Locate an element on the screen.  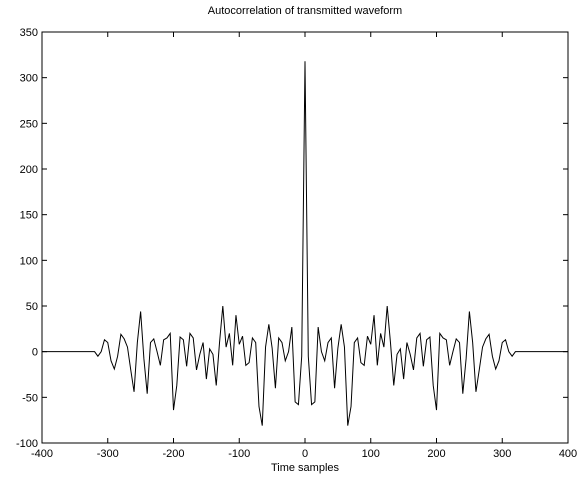
x-tick-label-0: -400 is located at coordinates (42, 454).